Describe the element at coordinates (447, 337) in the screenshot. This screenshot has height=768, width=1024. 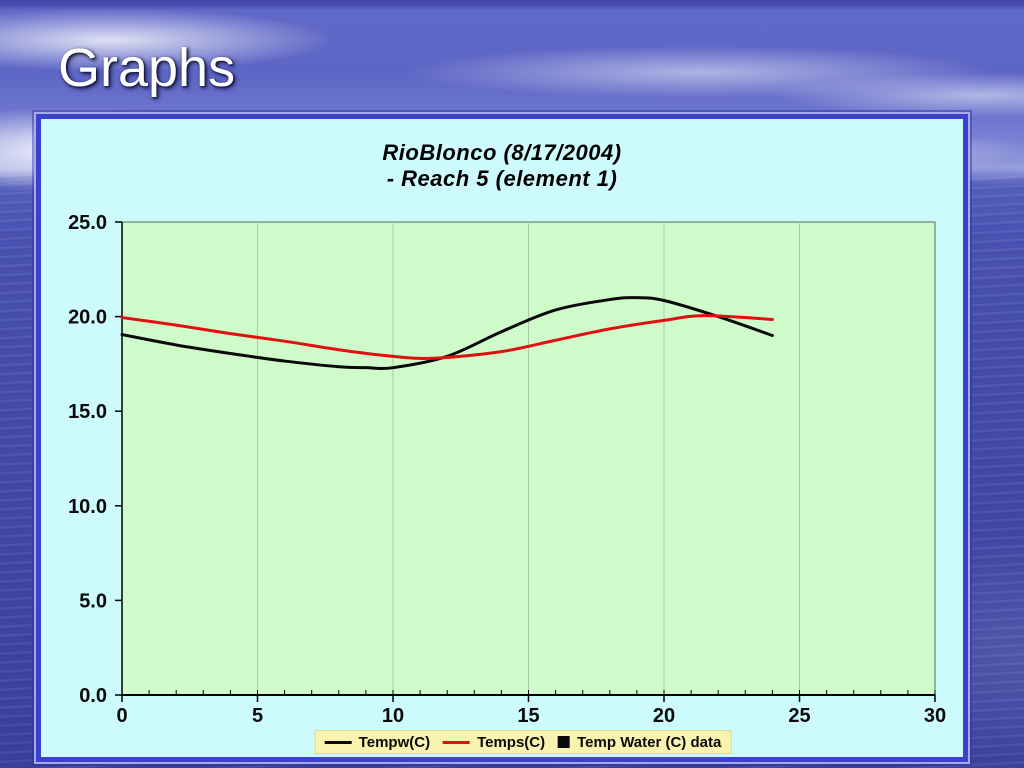
I see `series-line-temps-c-` at that location.